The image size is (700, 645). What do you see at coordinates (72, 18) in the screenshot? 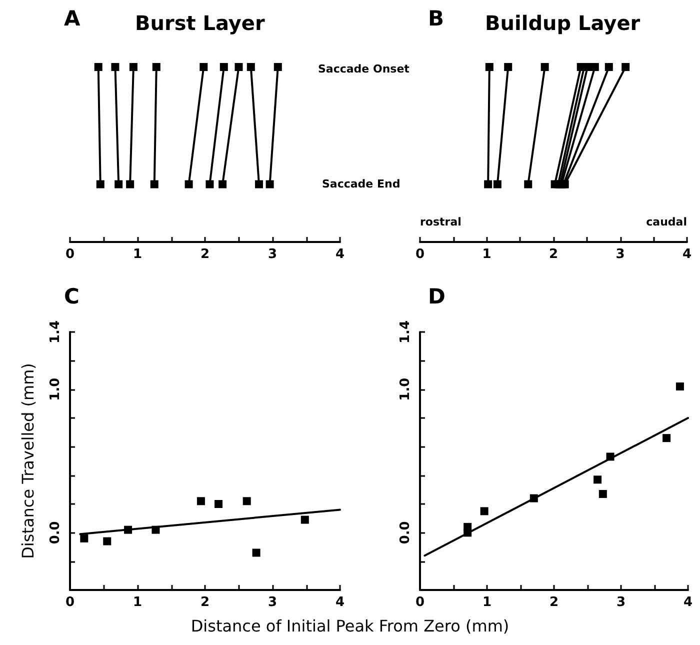
I see `text: A` at bounding box center [72, 18].